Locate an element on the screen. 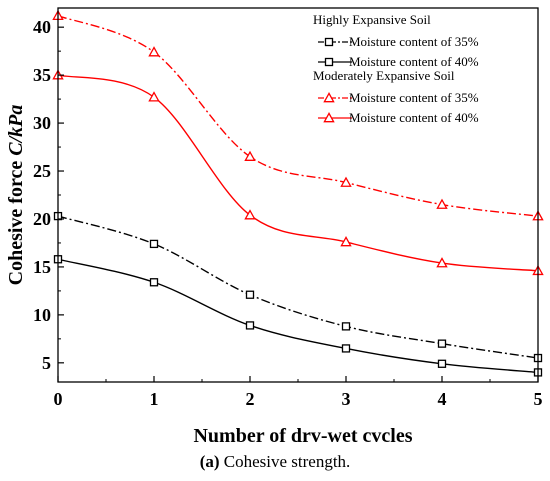 The image size is (550, 481). y-tick-label: 30 is located at coordinates (42, 123).